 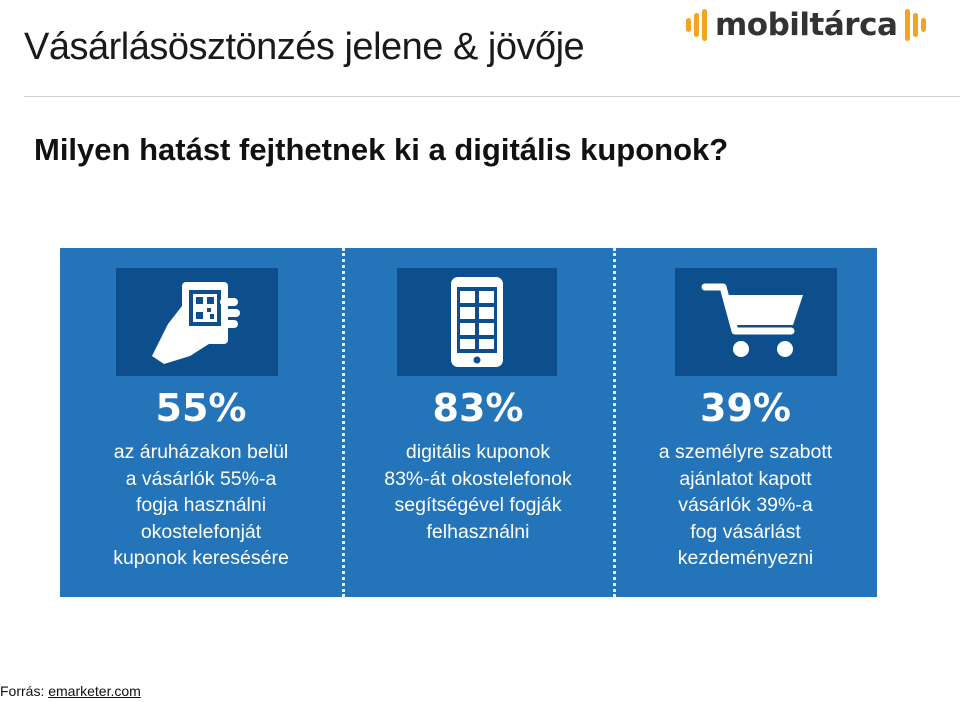 I want to click on stat-percent-1: 55%, so click(x=201, y=408).